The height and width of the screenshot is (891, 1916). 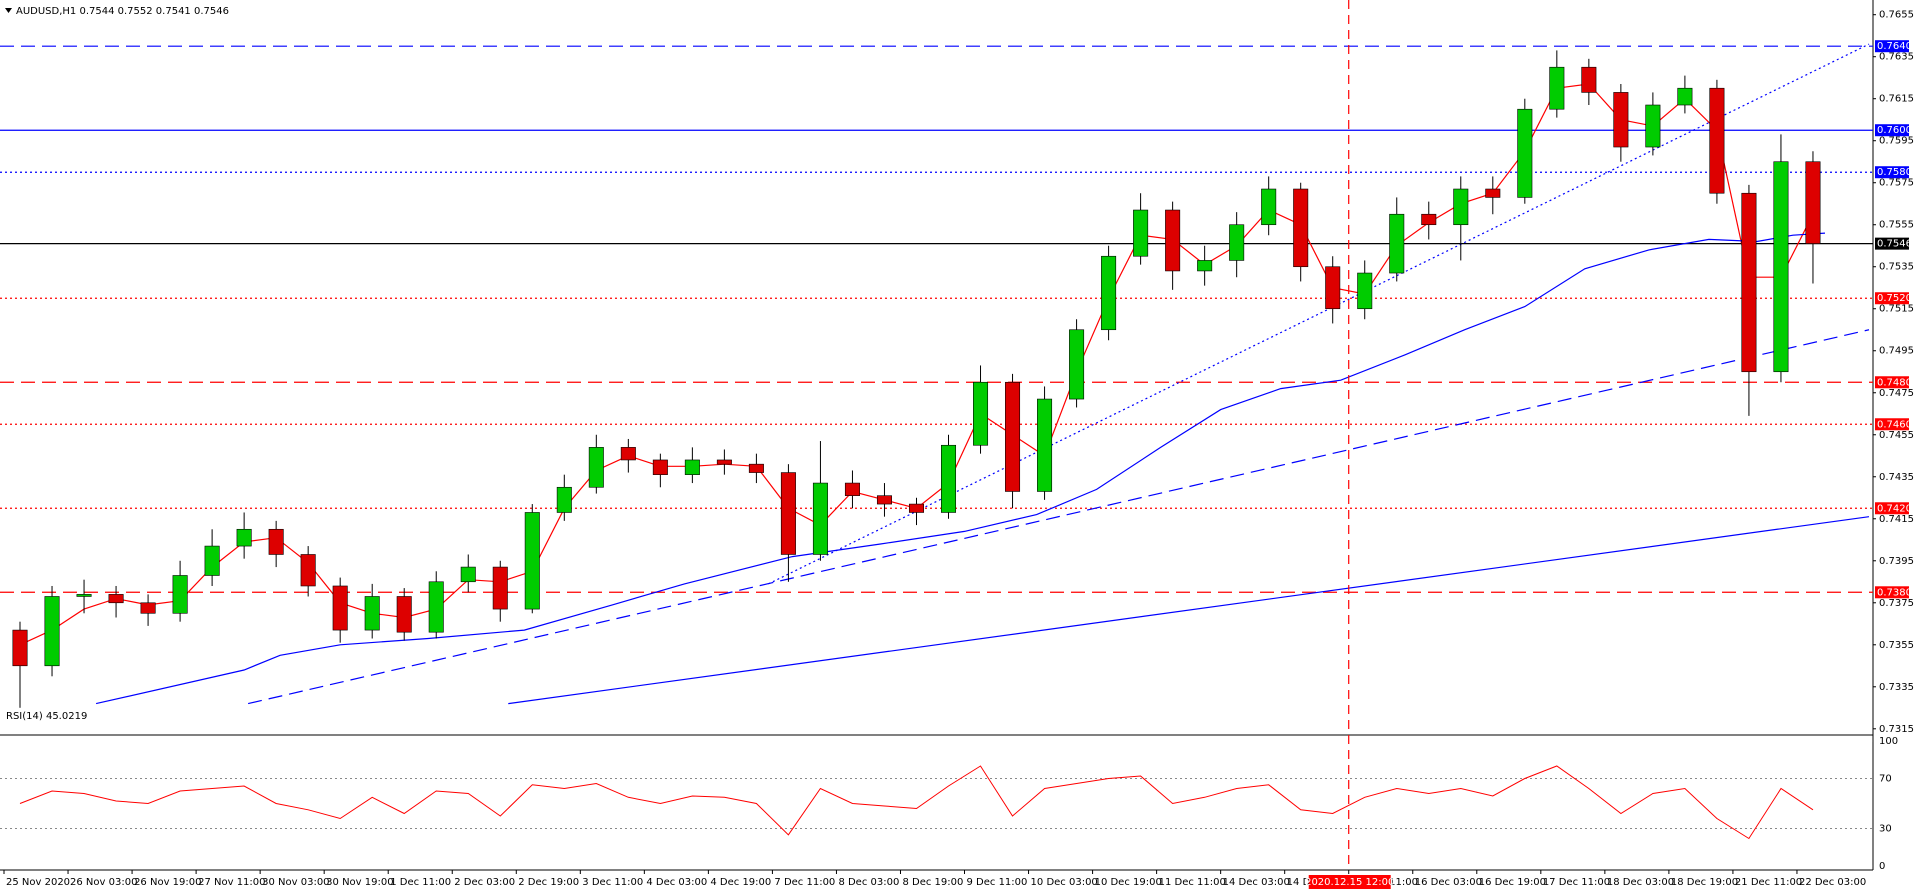 What do you see at coordinates (1885, 829) in the screenshot?
I see `rsi-tick-label: 30` at bounding box center [1885, 829].